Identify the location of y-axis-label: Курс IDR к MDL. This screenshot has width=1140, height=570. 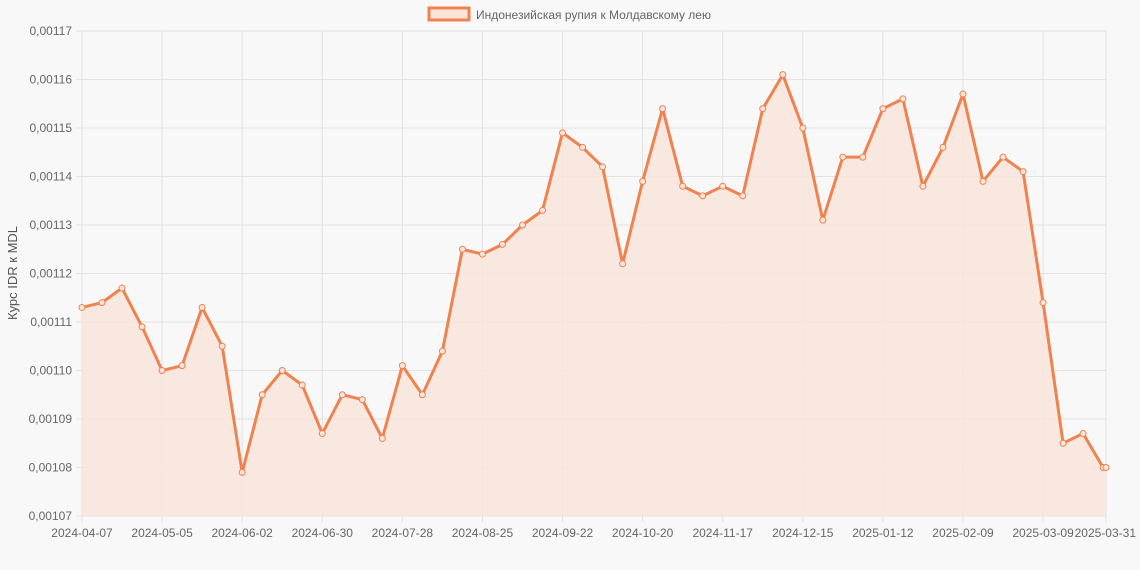
(12, 273).